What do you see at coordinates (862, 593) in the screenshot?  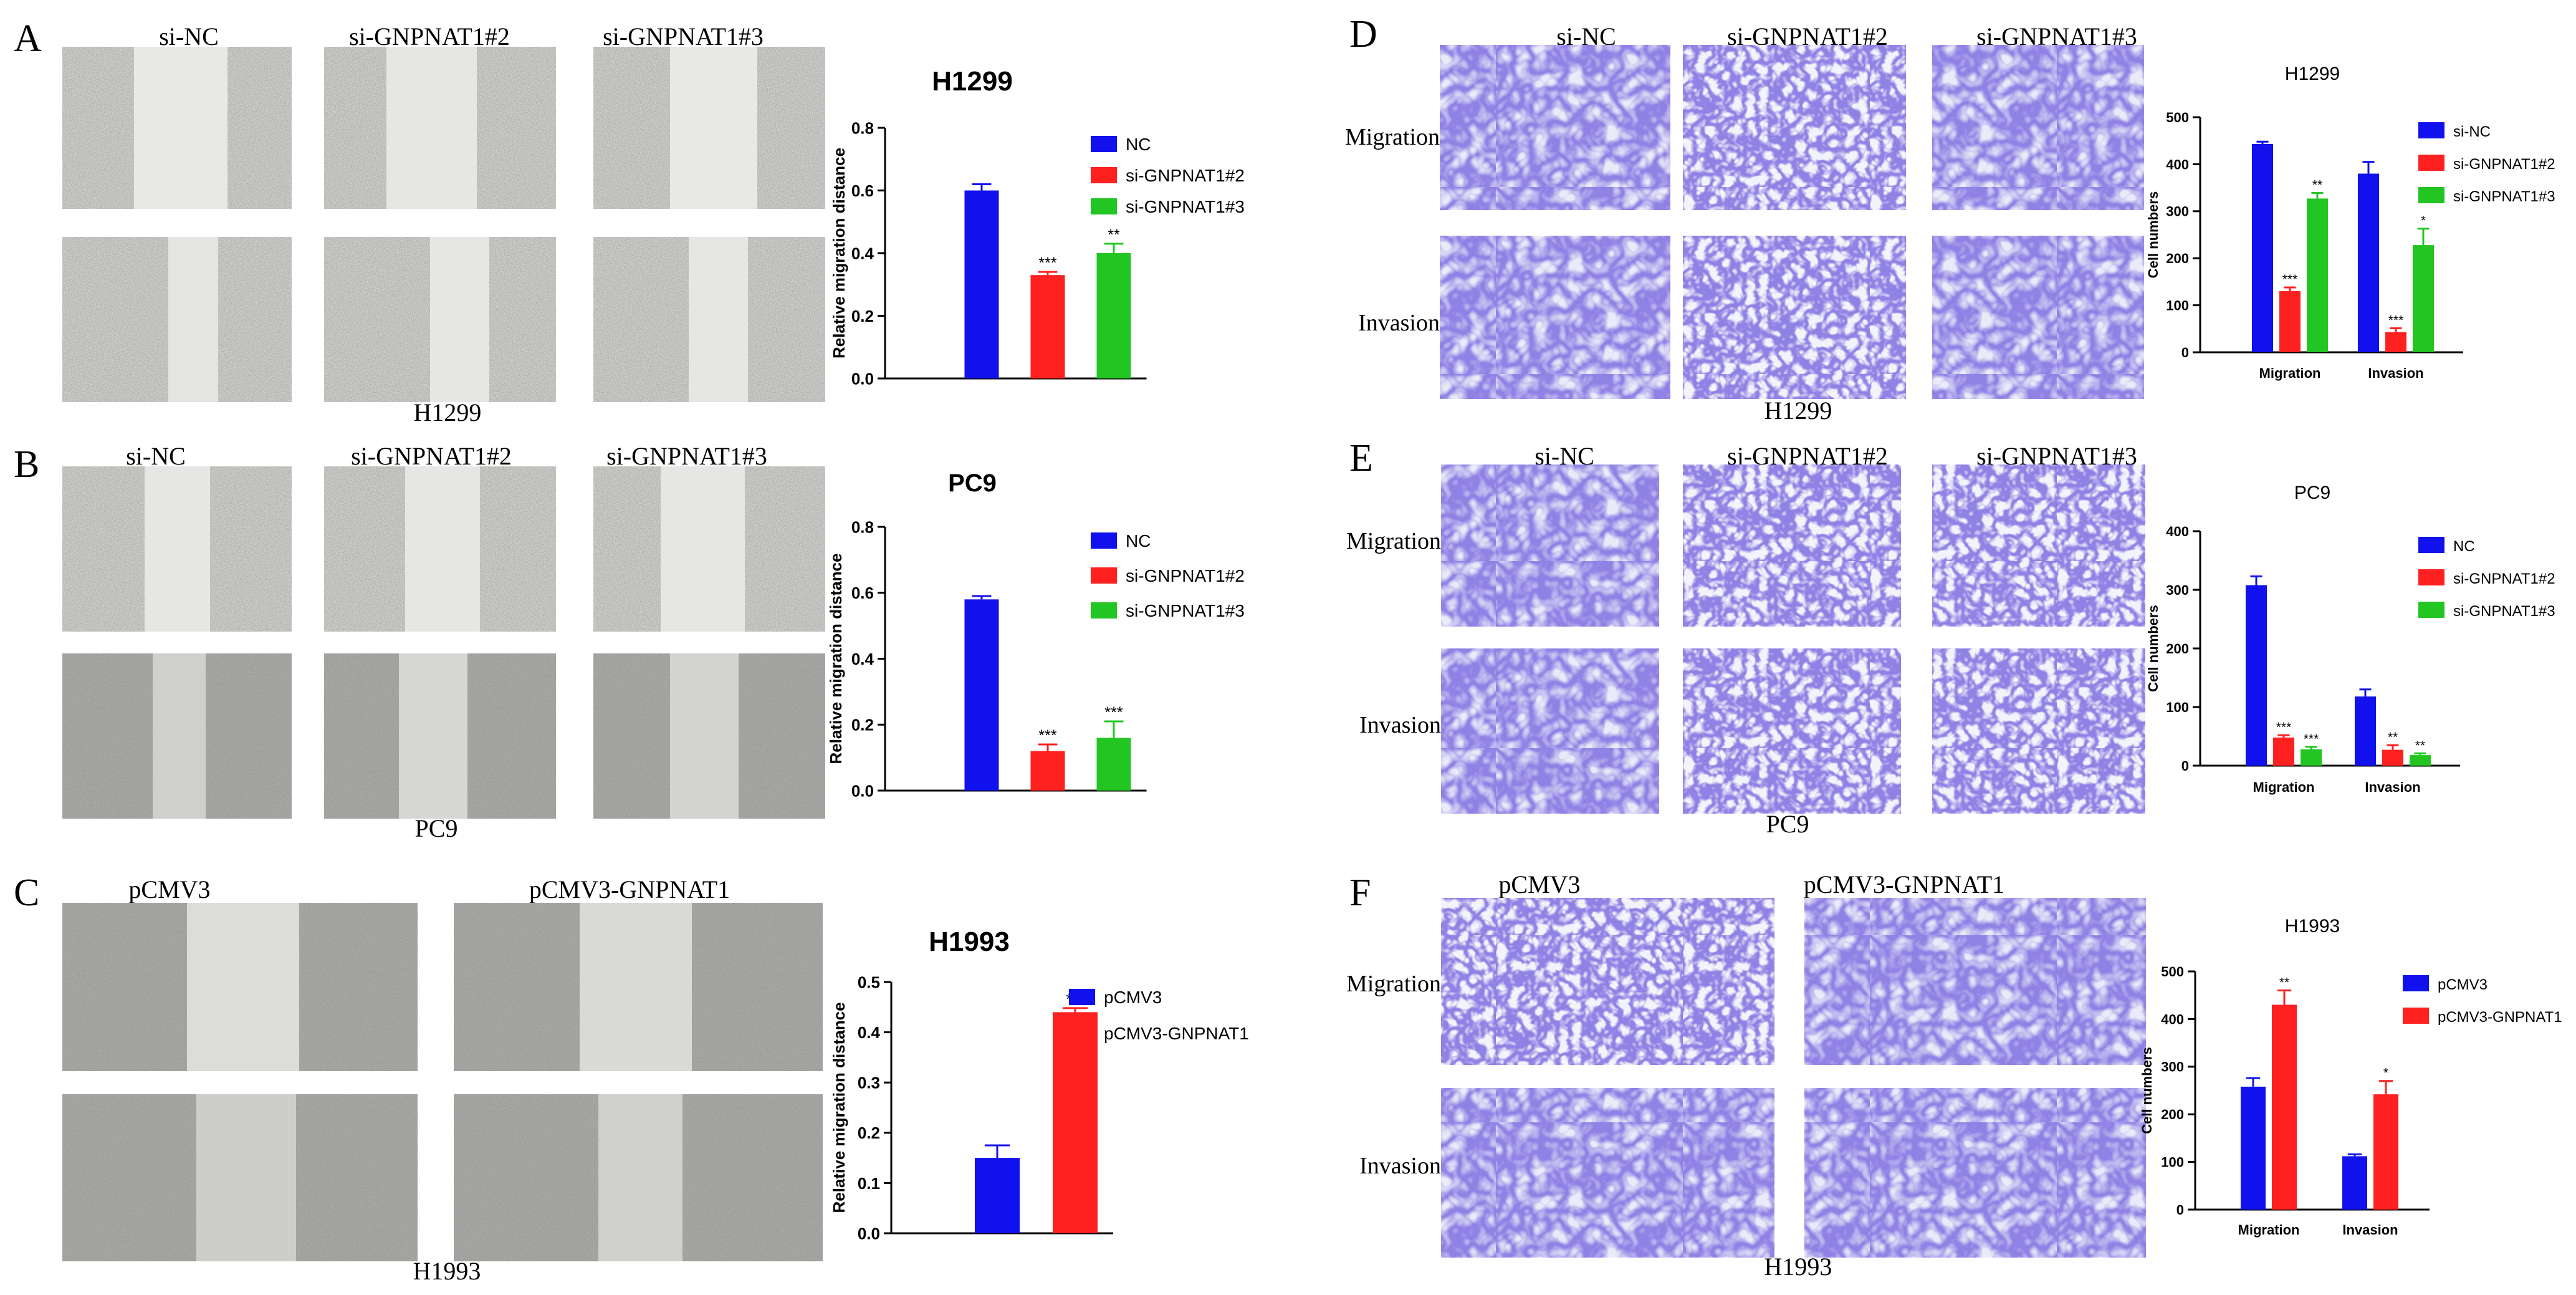 I see `y-tick-label: 0.6` at bounding box center [862, 593].